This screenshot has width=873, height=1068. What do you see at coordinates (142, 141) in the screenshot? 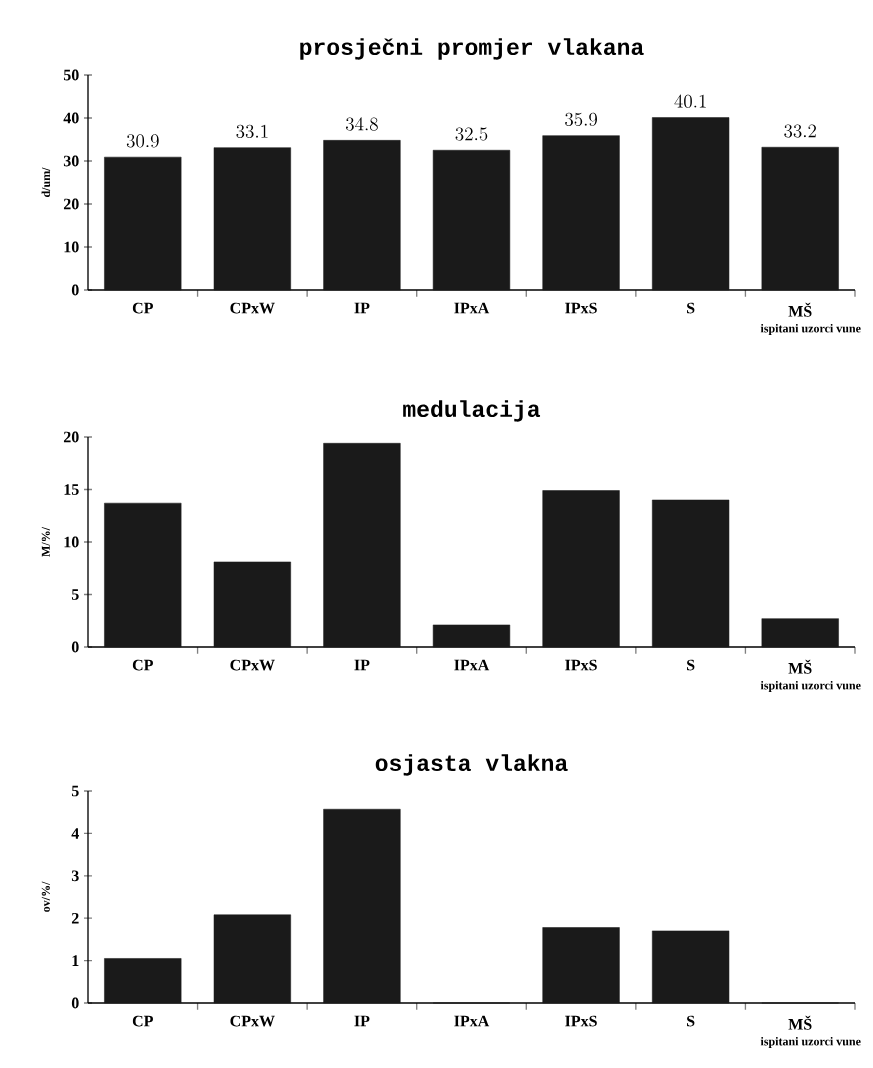
I see `data-label: 30.9` at bounding box center [142, 141].